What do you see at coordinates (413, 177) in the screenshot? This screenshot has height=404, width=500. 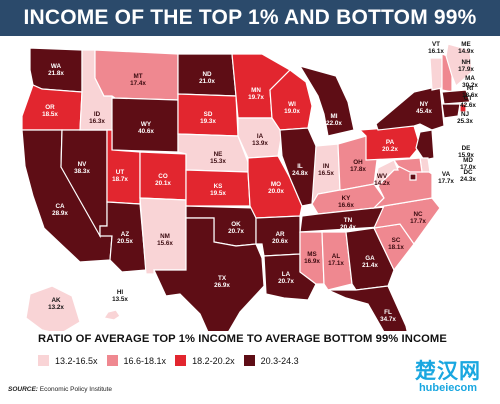 I see `state-dc` at bounding box center [413, 177].